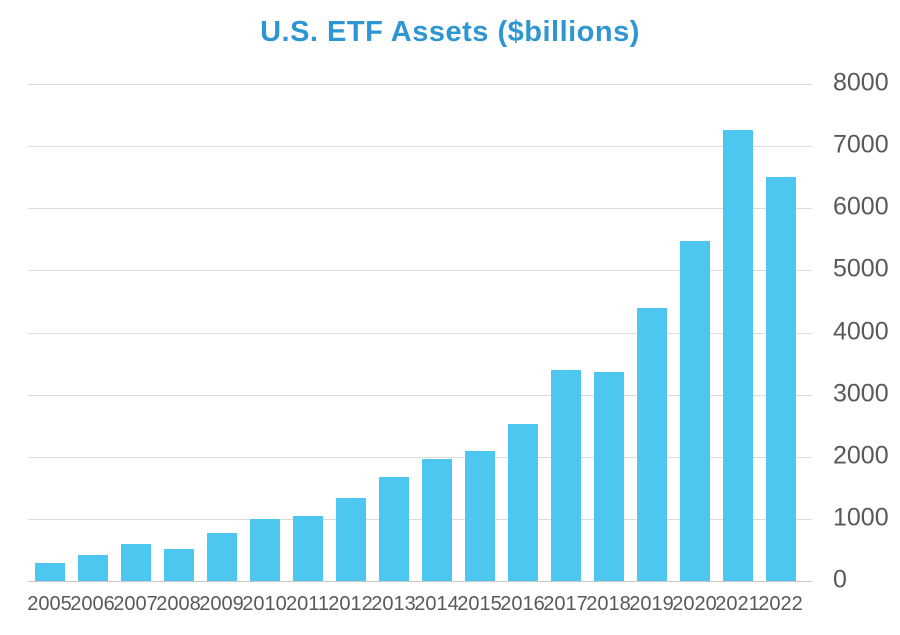  What do you see at coordinates (436, 604) in the screenshot?
I see `x-axis-label-2014: 2014` at bounding box center [436, 604].